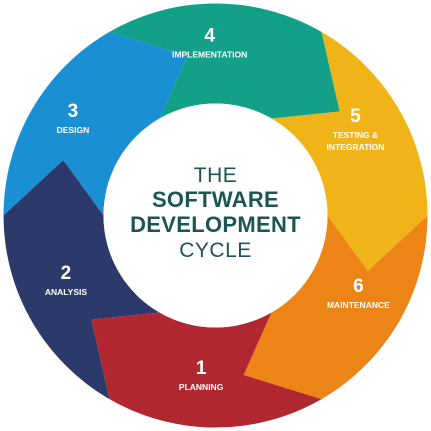  Describe the element at coordinates (209, 55) in the screenshot. I see `segment-4-label: IMPLEMENTATION` at that location.